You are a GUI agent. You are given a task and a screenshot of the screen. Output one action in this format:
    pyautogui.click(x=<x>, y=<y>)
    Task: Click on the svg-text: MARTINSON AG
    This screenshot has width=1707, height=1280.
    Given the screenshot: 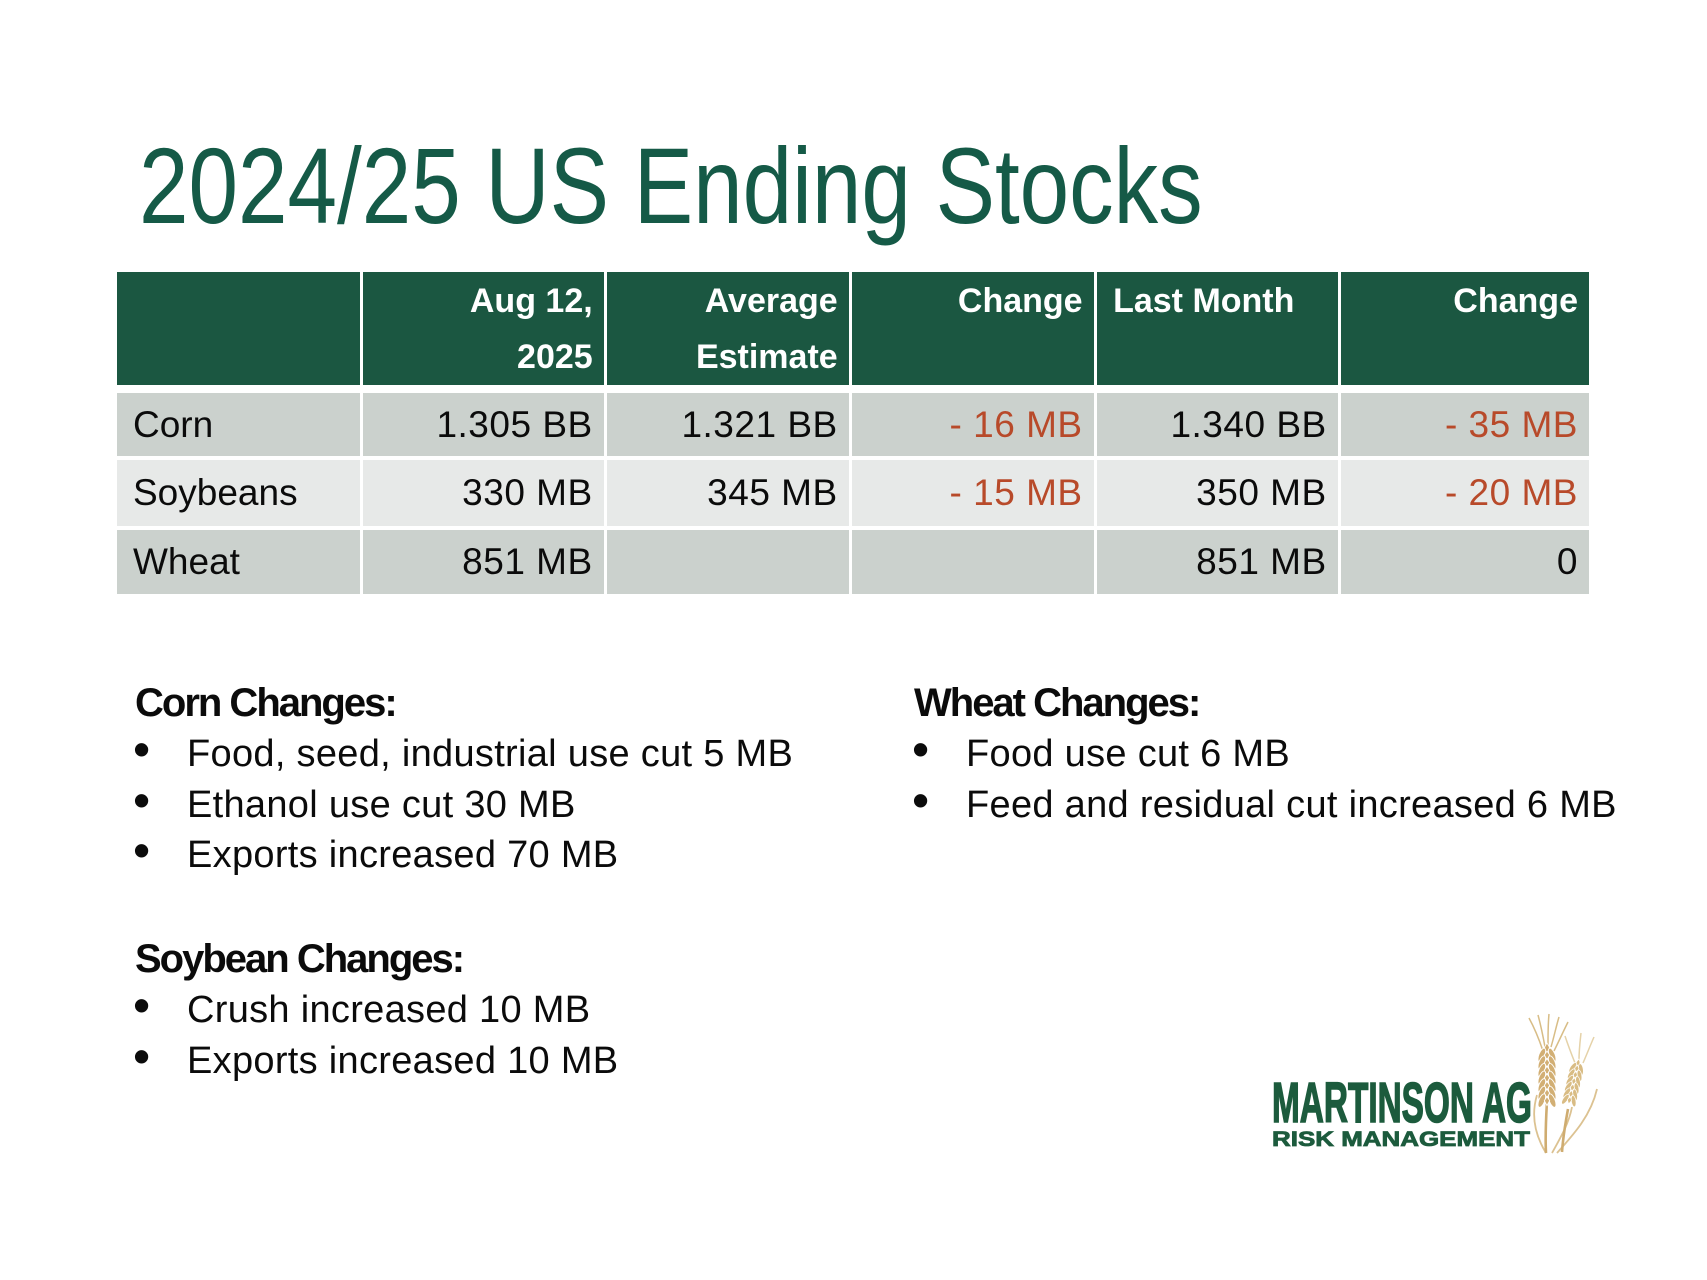 What is the action you would take?
    pyautogui.click(x=1402, y=1103)
    